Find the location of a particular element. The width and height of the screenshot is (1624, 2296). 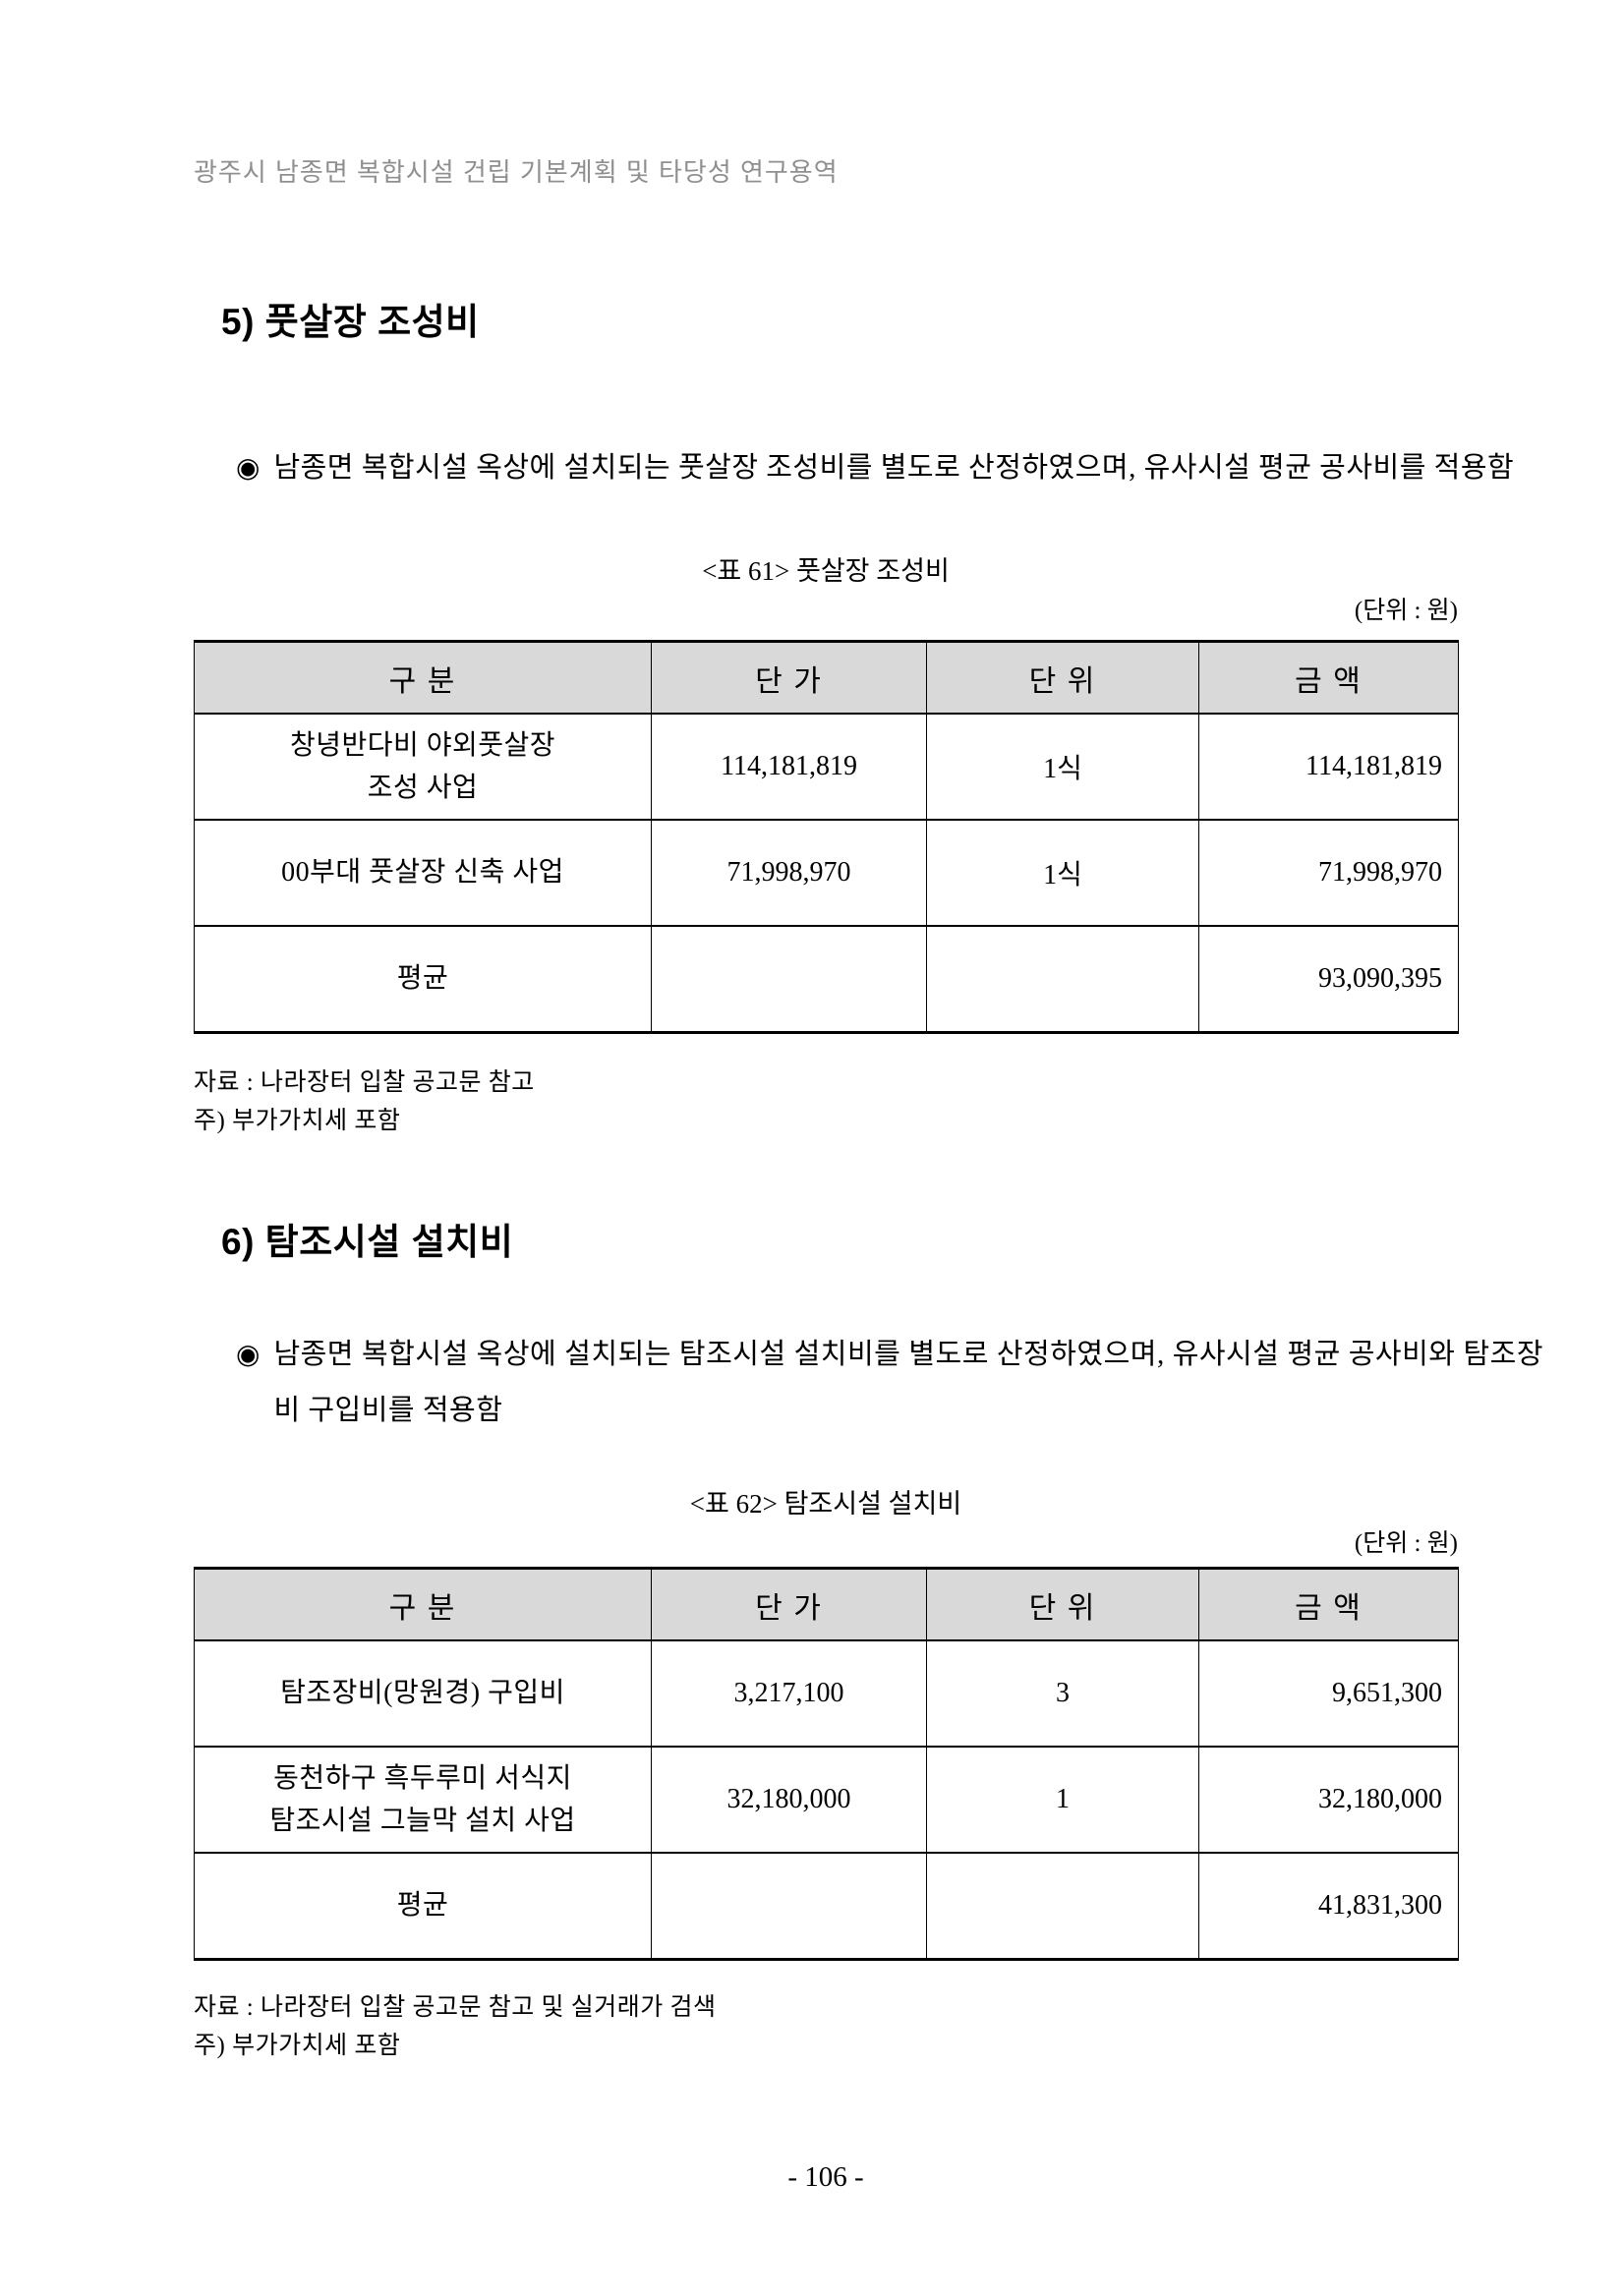

table-row-average: 평균 41,831,300 is located at coordinates (826, 1906).